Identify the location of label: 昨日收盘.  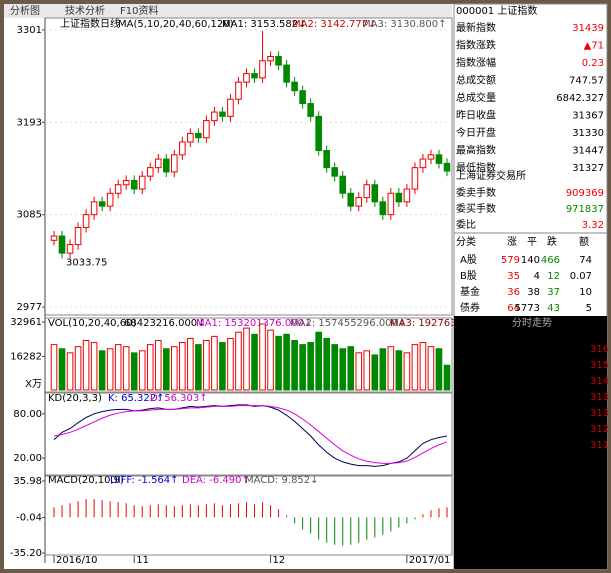
(476, 115).